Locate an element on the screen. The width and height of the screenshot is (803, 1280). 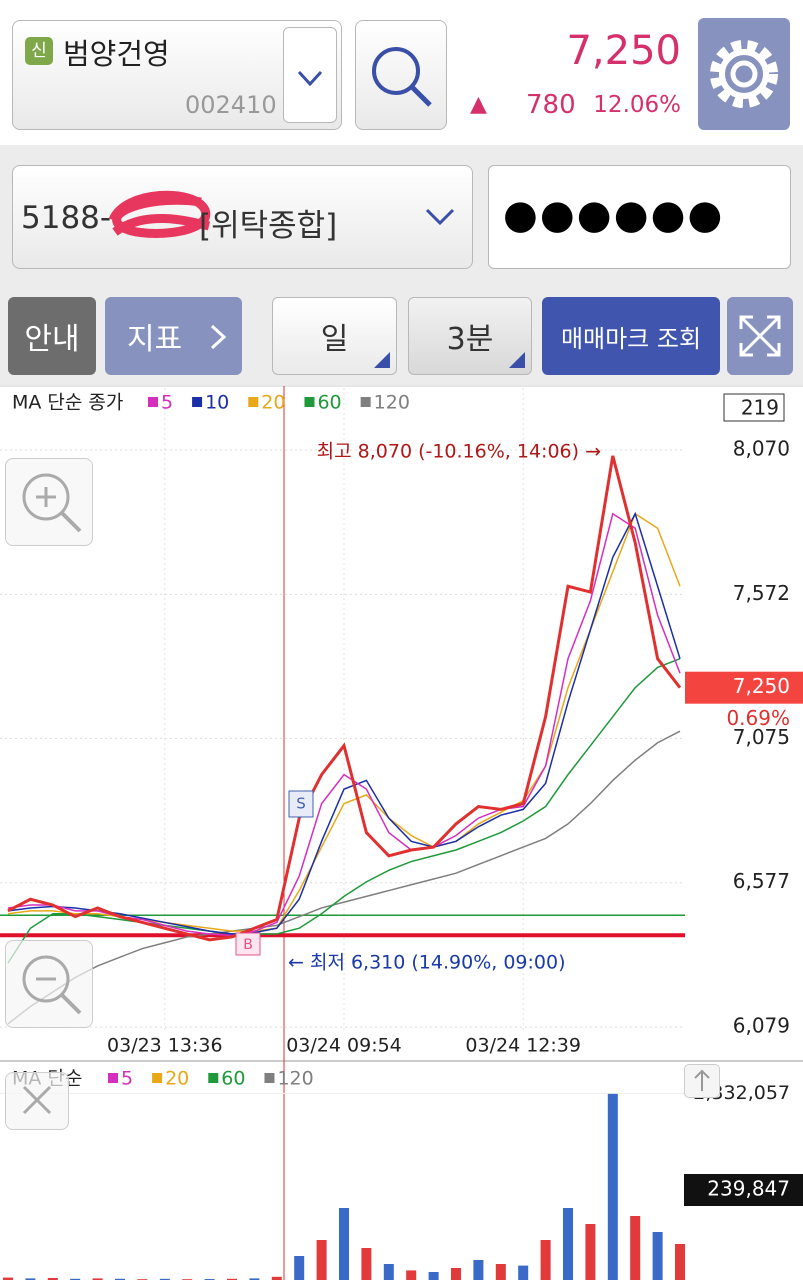
zoom-out-icon is located at coordinates (52, 985).